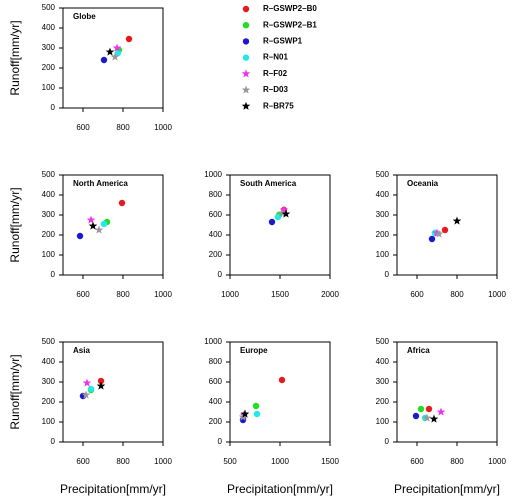 This screenshot has width=512, height=502. What do you see at coordinates (418, 350) in the screenshot?
I see `panel-title: Africa` at bounding box center [418, 350].